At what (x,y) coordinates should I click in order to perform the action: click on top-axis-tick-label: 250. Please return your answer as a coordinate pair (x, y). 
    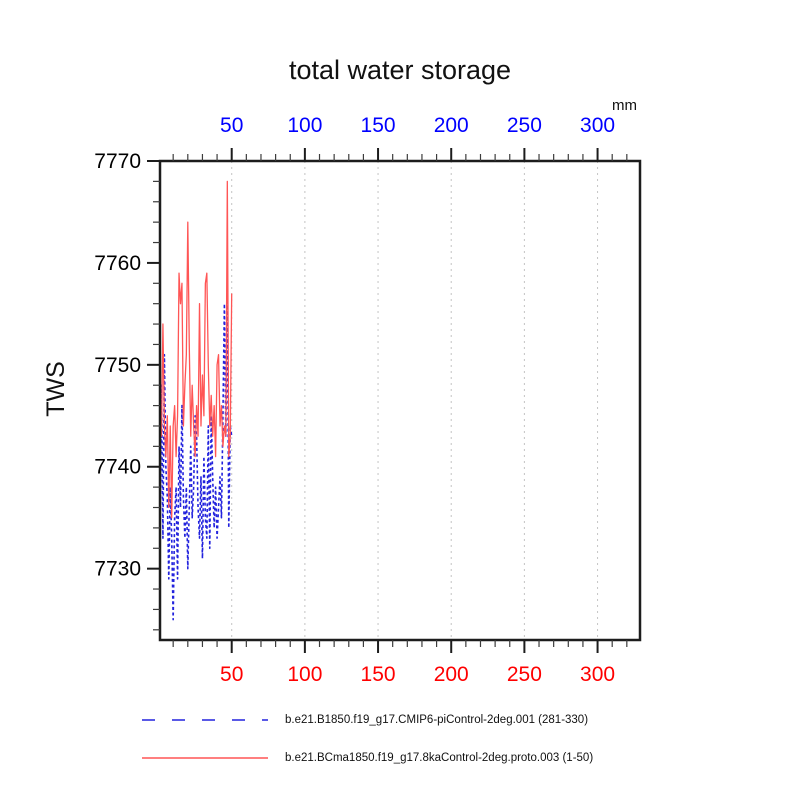
    Looking at the image, I should click on (524, 125).